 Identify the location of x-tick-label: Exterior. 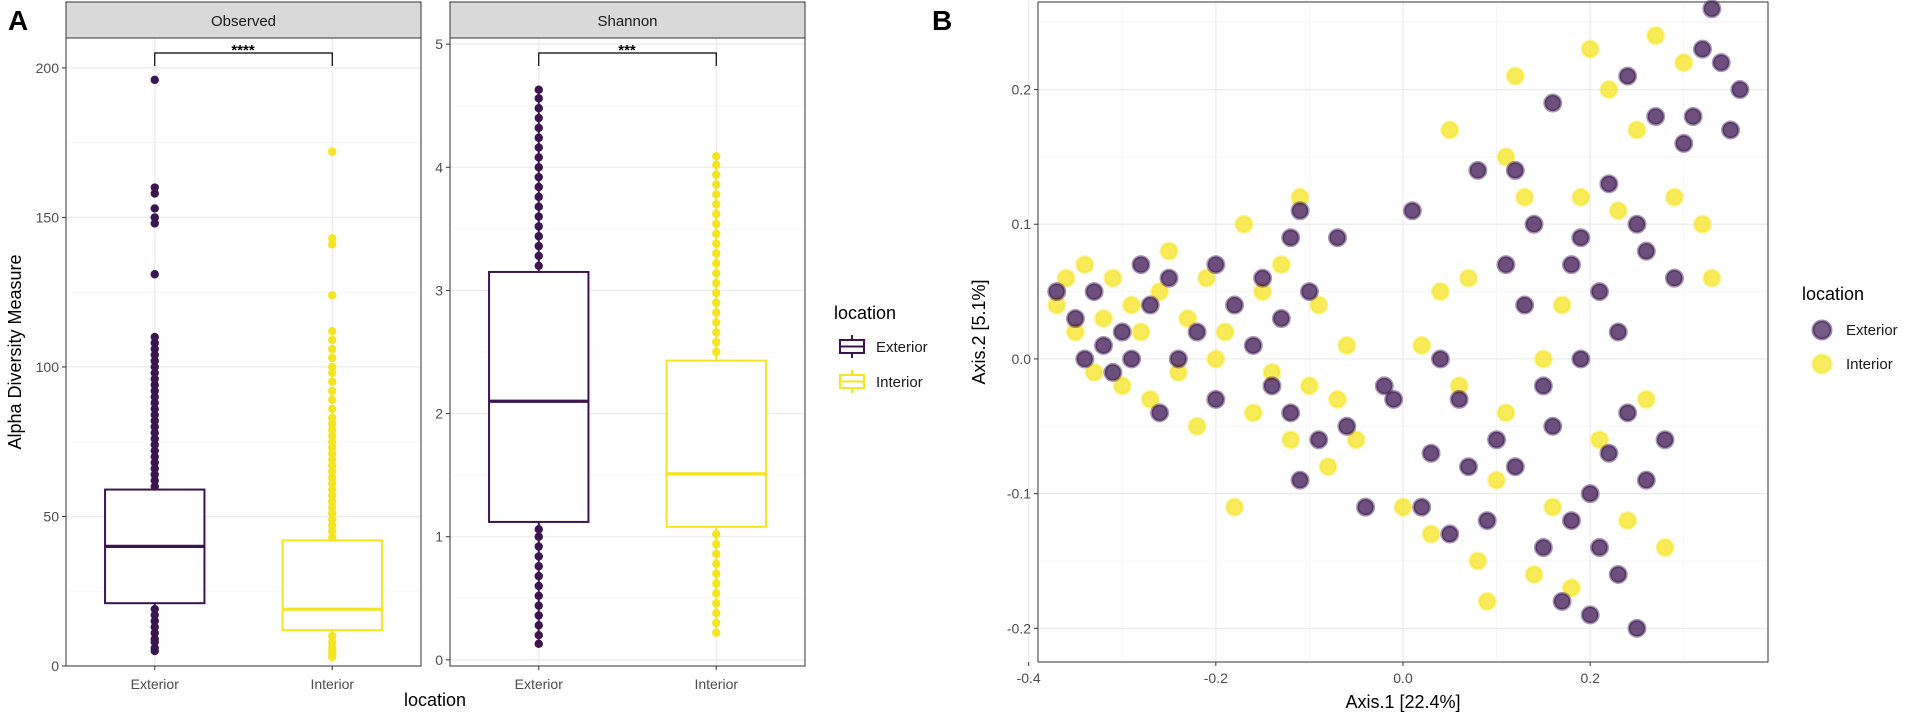
(155, 684).